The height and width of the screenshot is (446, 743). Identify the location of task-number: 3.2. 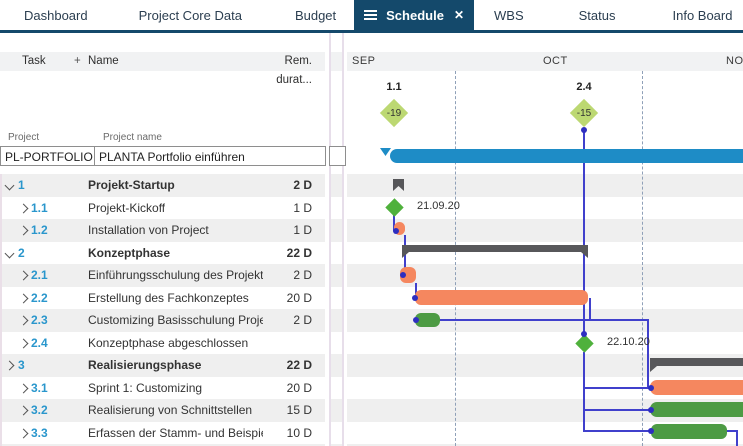
(39, 410).